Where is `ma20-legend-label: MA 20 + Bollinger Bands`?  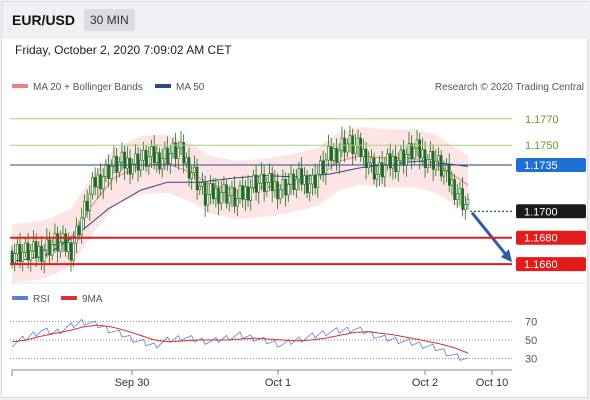
ma20-legend-label: MA 20 + Bollinger Bands is located at coordinates (88, 87).